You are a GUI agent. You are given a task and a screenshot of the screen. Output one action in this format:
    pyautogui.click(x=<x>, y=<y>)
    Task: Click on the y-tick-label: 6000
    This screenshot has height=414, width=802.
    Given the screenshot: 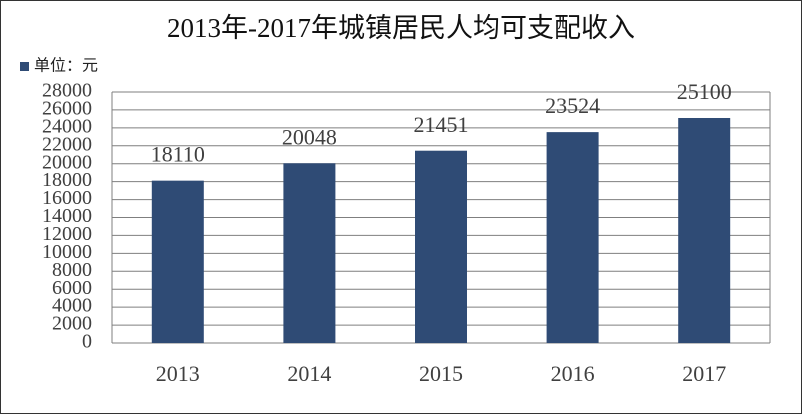 What is the action you would take?
    pyautogui.click(x=72, y=288)
    